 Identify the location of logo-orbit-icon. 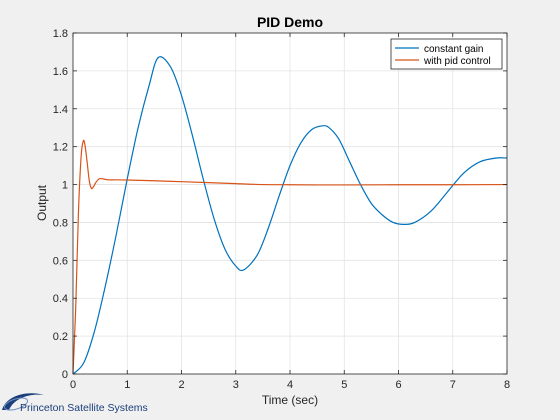
(16, 404).